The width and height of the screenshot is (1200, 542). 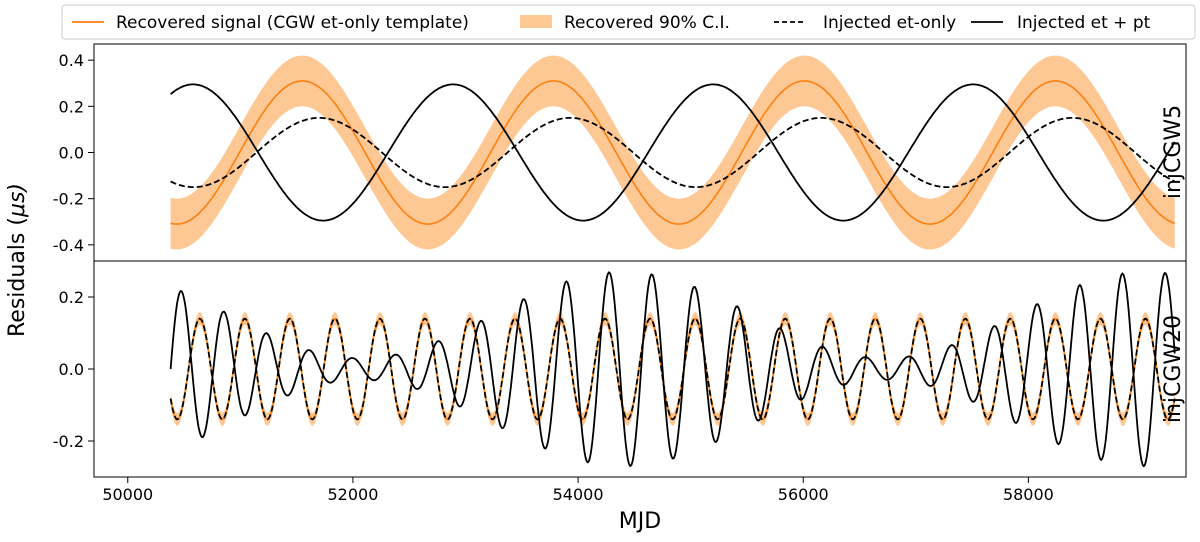 What do you see at coordinates (1173, 152) in the screenshot?
I see `panel-injcgw5-label: injCGW5` at bounding box center [1173, 152].